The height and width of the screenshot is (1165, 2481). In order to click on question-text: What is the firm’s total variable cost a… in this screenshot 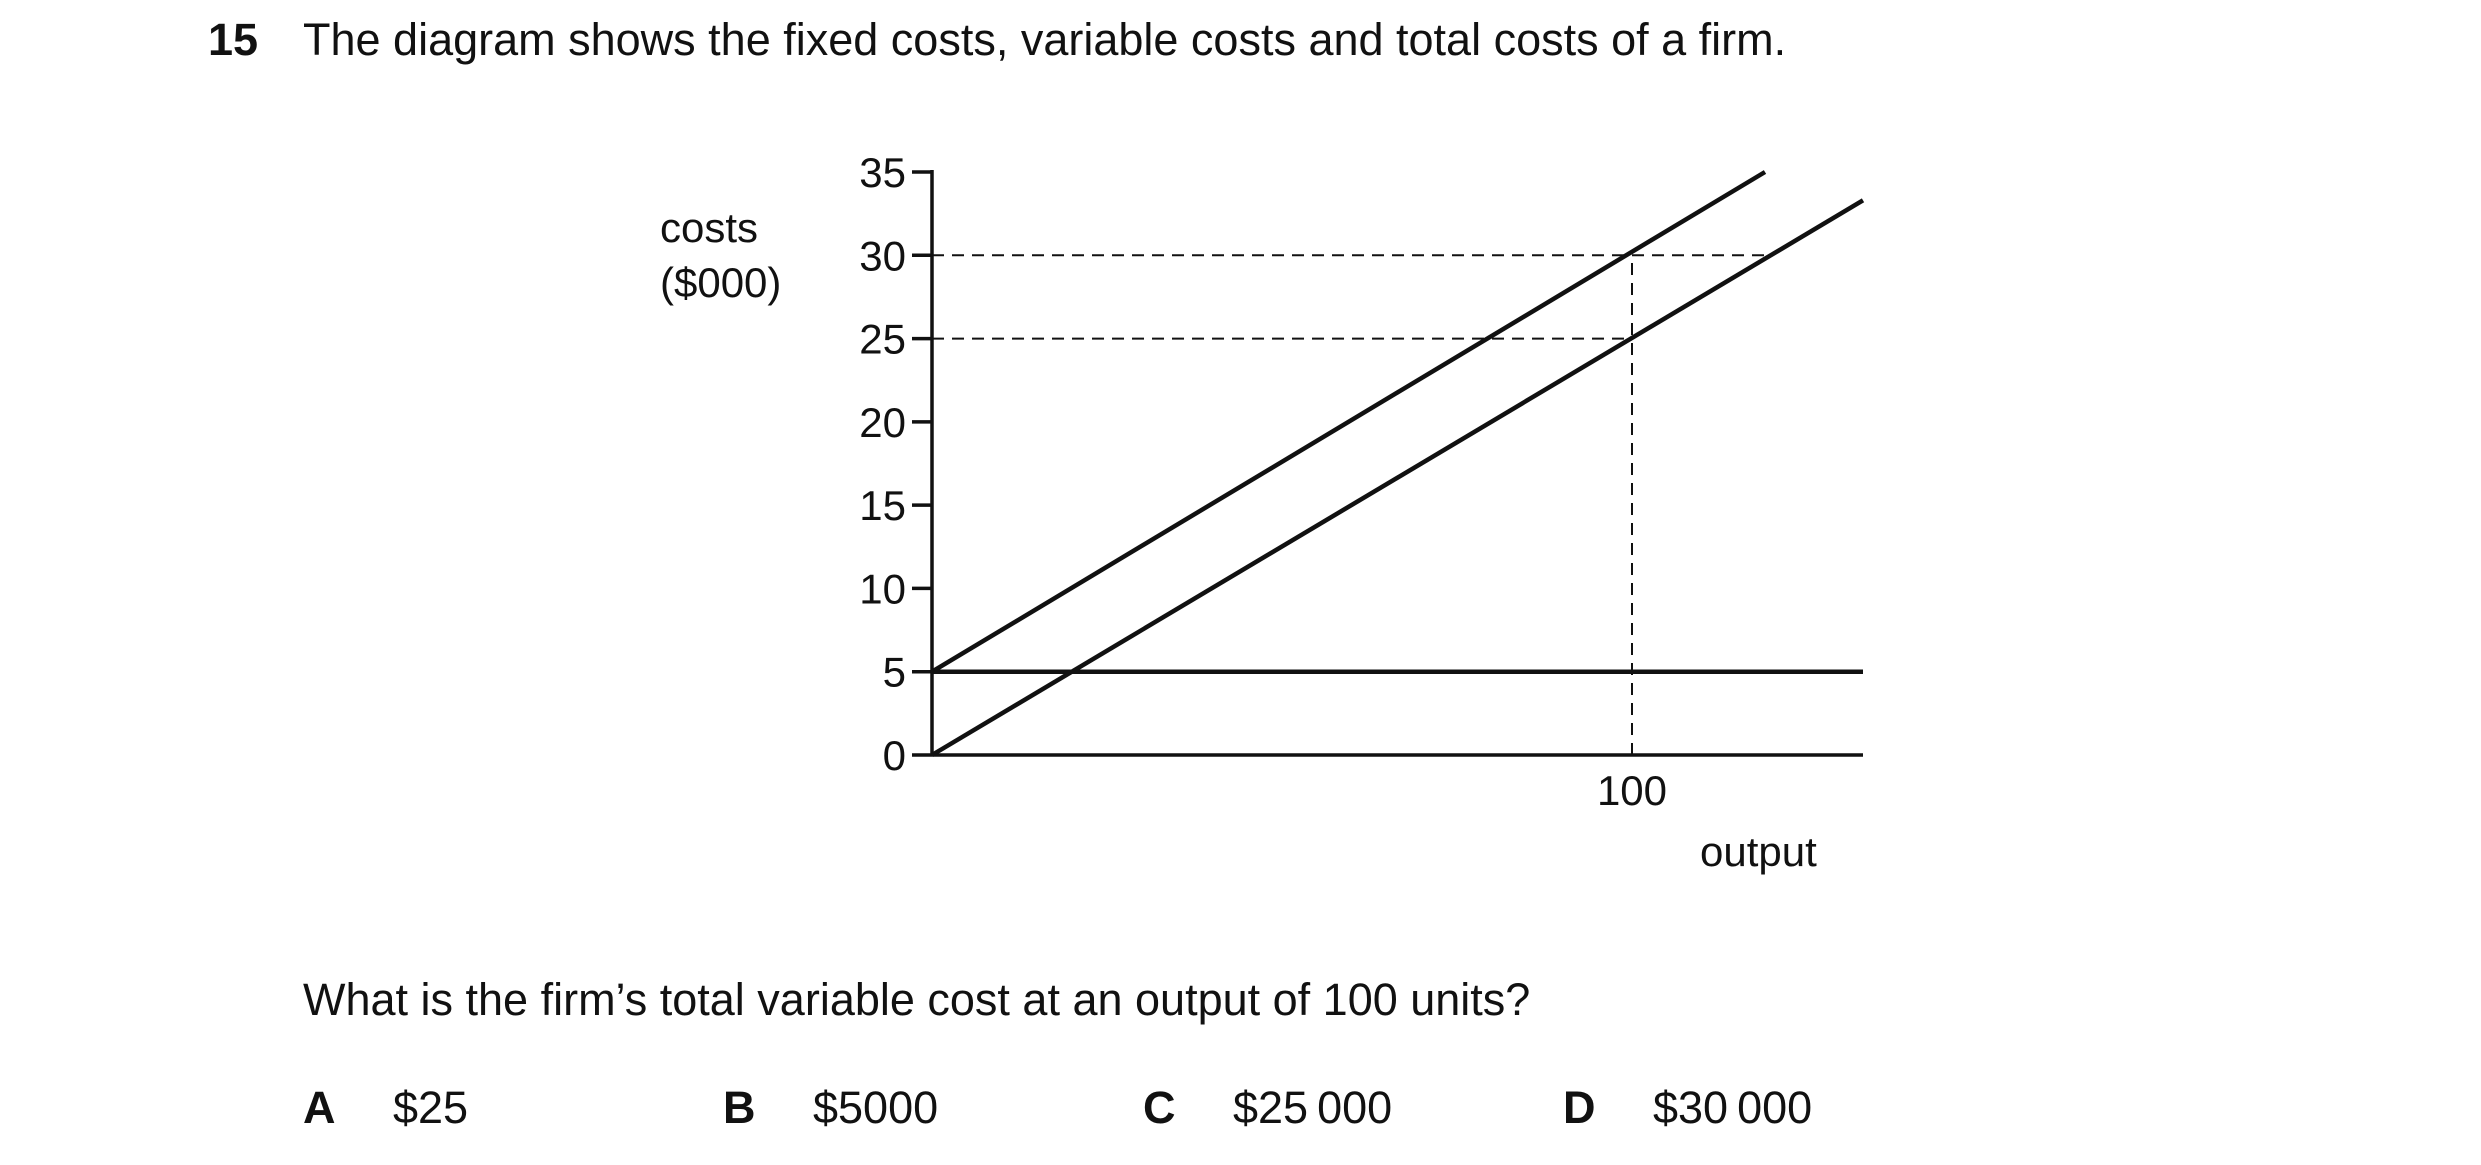, I will do `click(917, 999)`.